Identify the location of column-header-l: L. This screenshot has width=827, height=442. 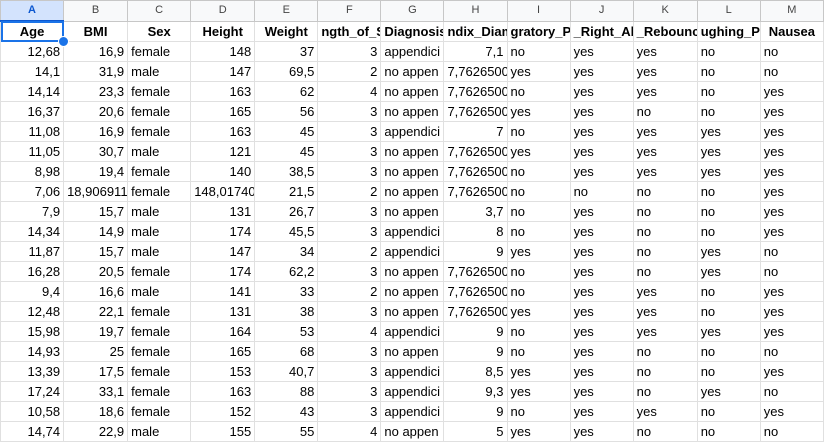
(728, 11).